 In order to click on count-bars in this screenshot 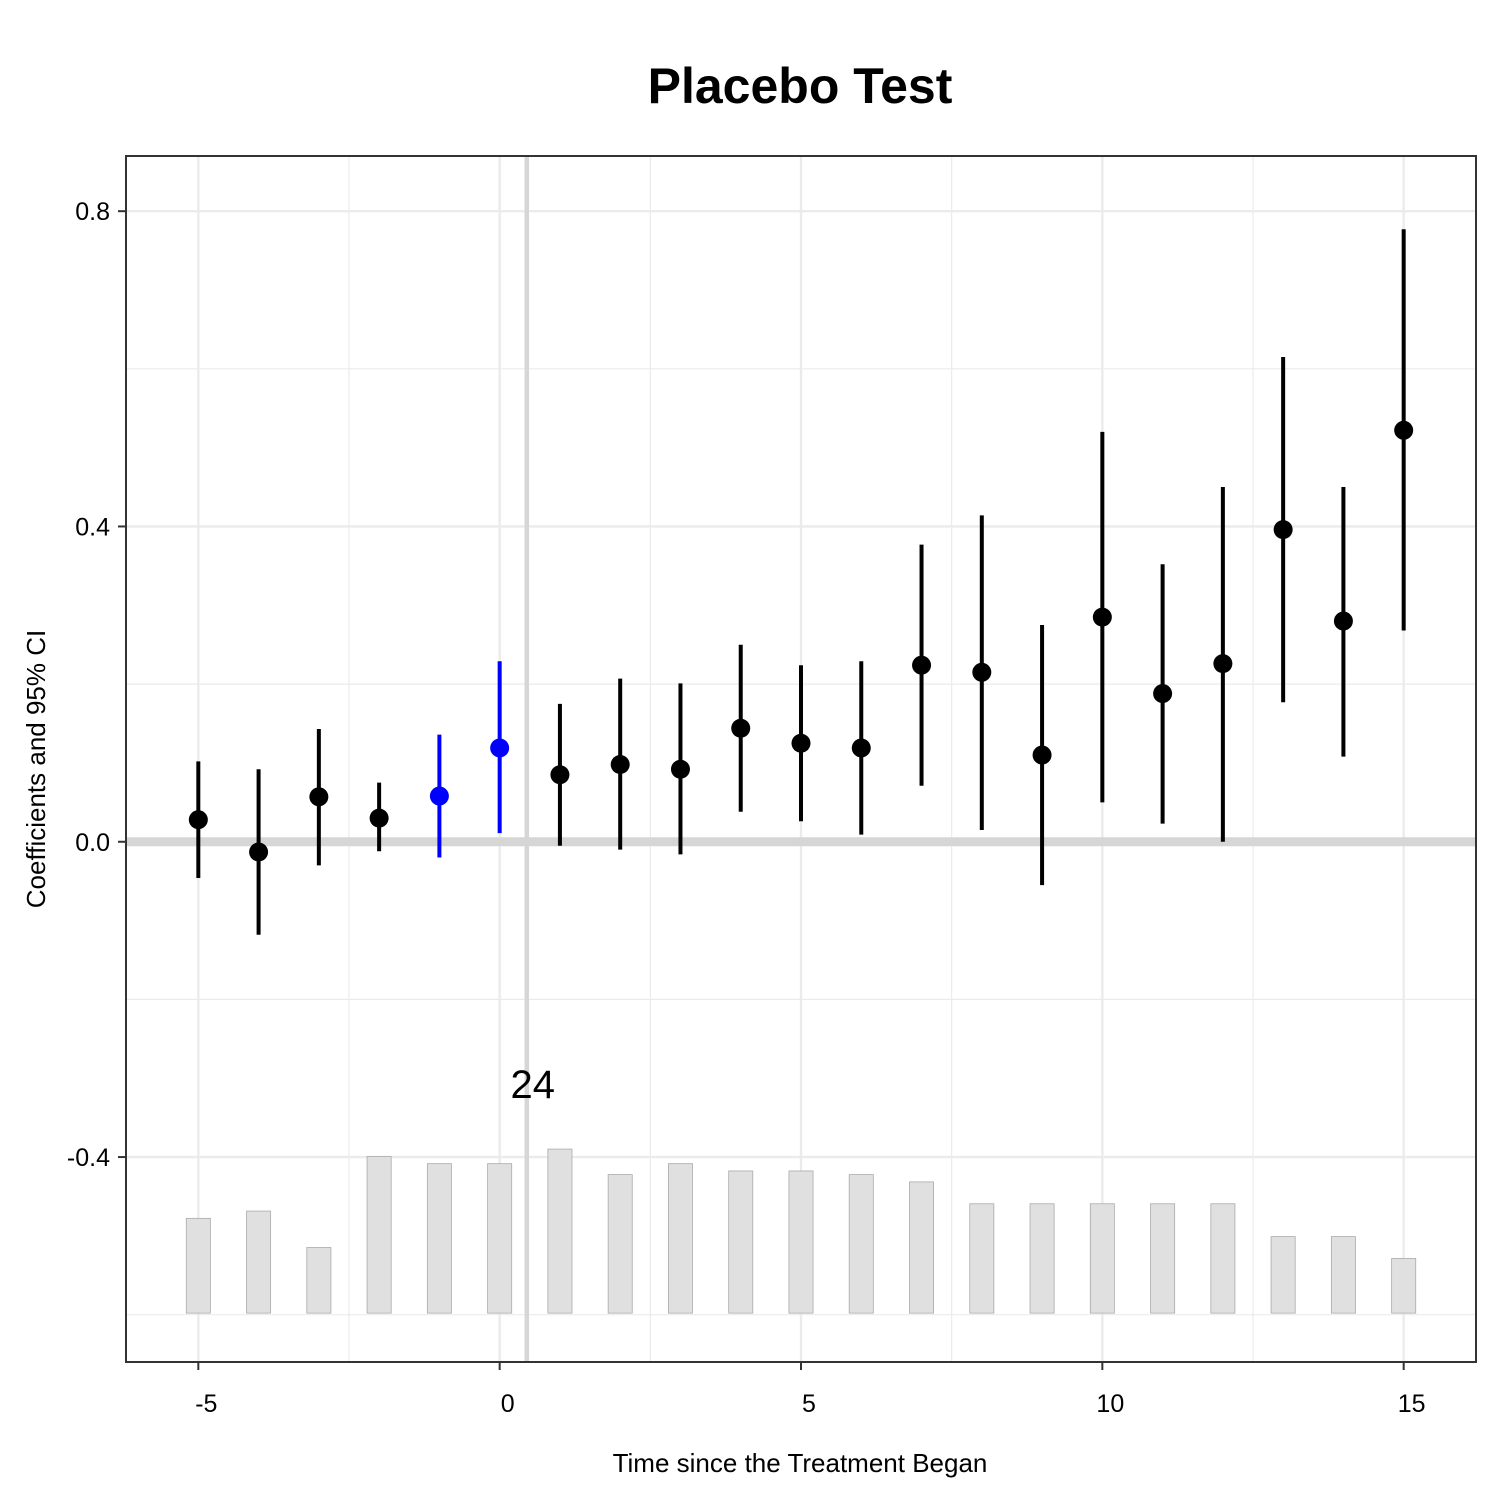, I will do `click(801, 1231)`.